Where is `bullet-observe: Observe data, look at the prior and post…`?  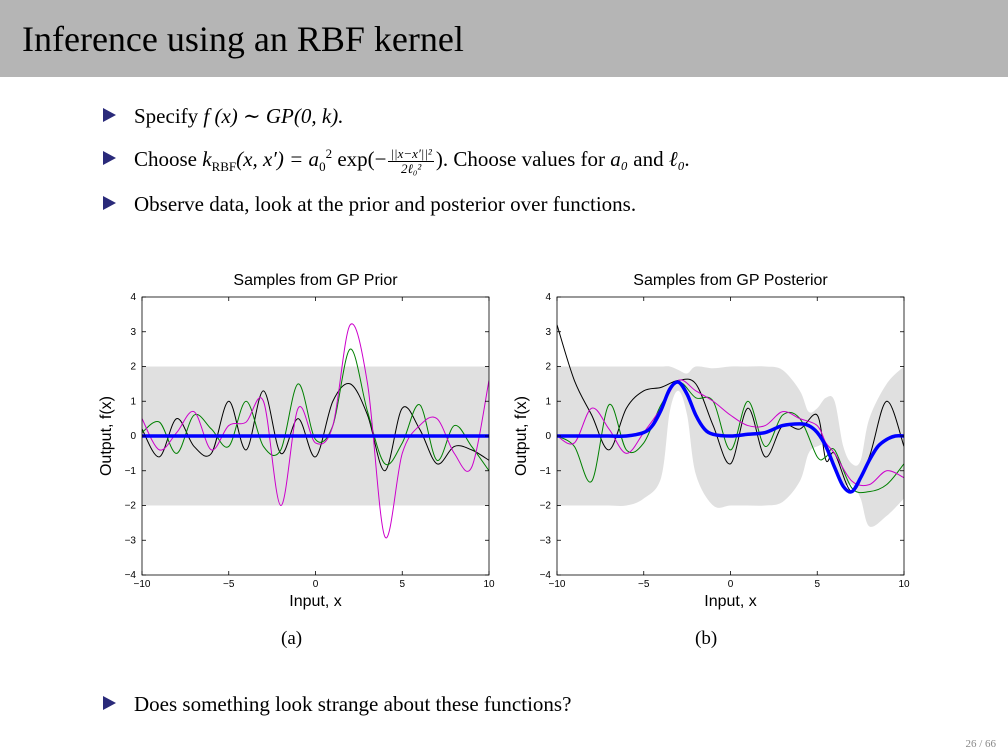
bullet-observe: Observe data, look at the prior and post… is located at coordinates (369, 204).